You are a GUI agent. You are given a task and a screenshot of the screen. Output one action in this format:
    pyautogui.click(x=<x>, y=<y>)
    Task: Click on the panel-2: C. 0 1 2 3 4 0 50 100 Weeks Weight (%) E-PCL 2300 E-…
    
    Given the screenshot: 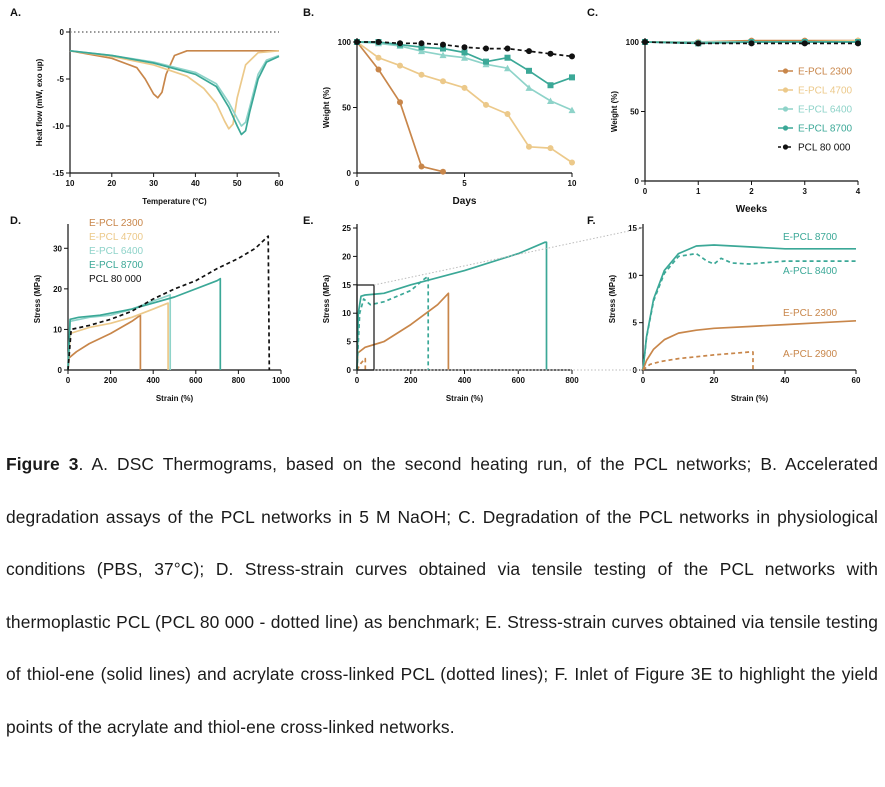 What is the action you would take?
    pyautogui.click(x=724, y=111)
    